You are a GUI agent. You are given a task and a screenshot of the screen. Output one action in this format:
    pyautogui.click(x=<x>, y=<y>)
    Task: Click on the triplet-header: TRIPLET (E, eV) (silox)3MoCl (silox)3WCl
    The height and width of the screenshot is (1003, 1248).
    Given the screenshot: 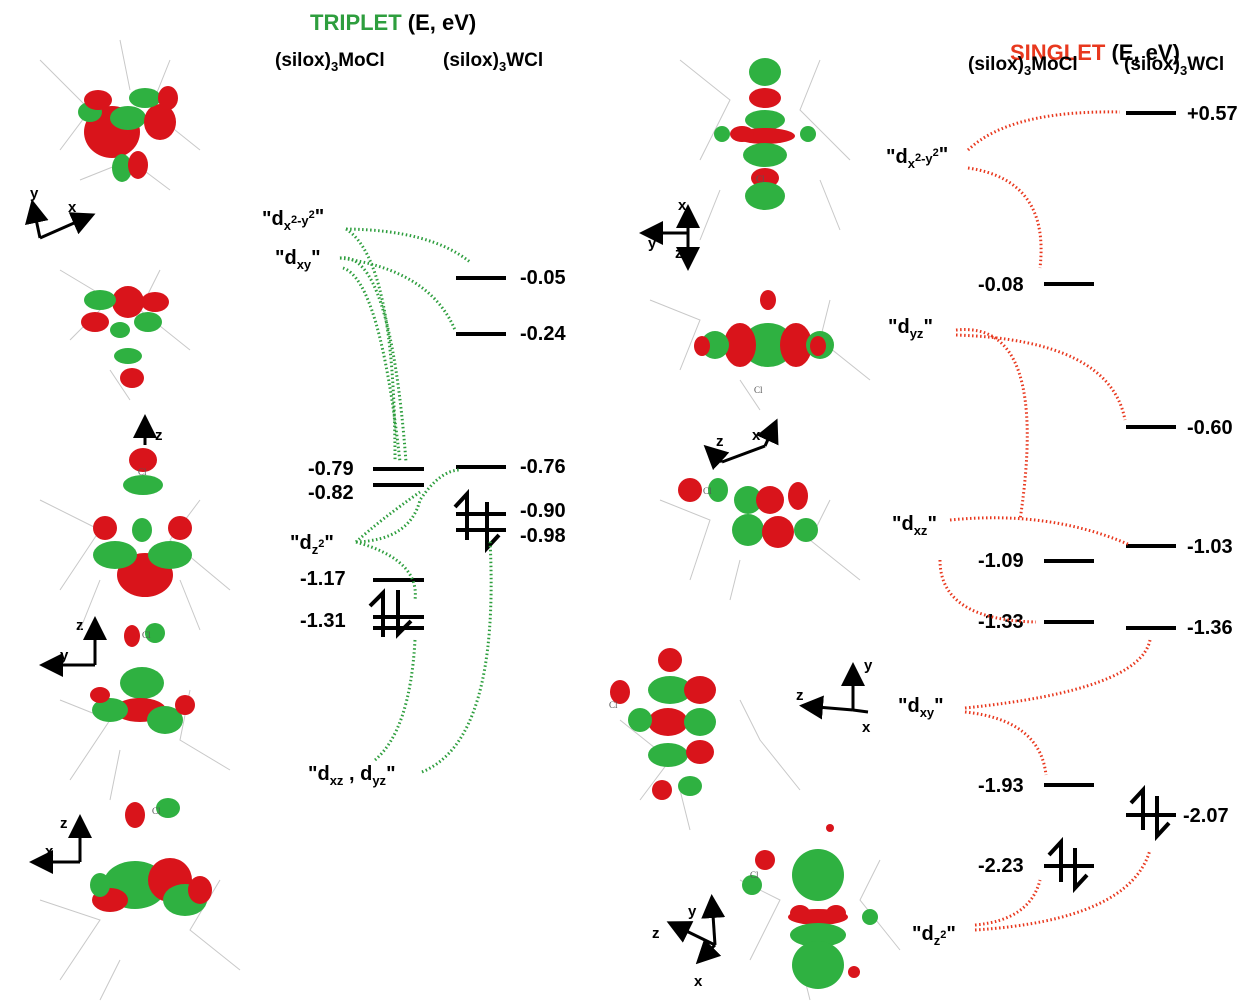 What is the action you would take?
    pyautogui.click(x=409, y=42)
    